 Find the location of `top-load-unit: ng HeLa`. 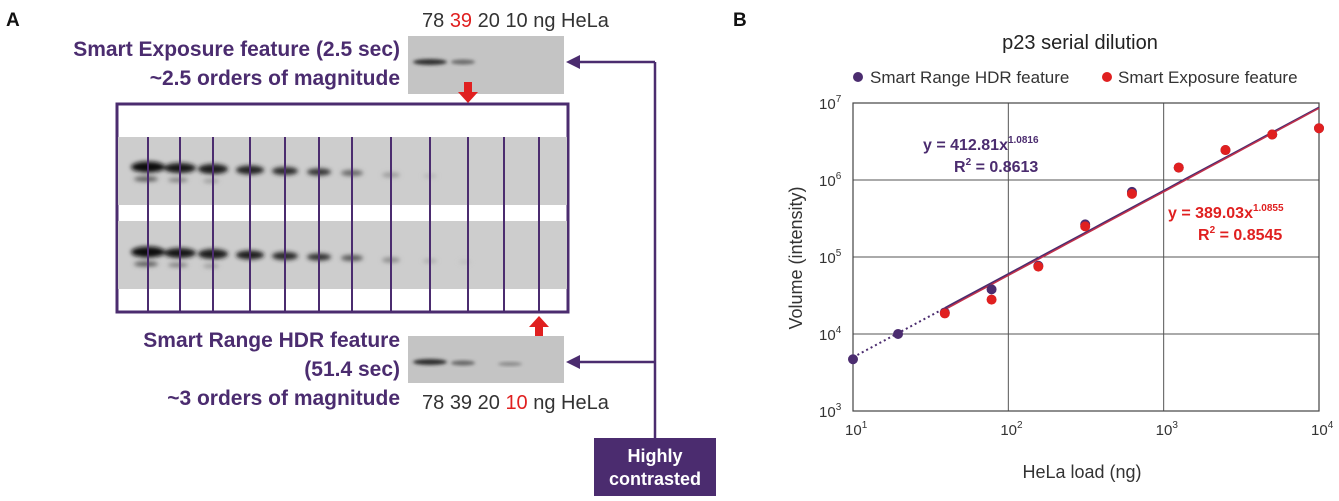

top-load-unit: ng HeLa is located at coordinates (571, 21).